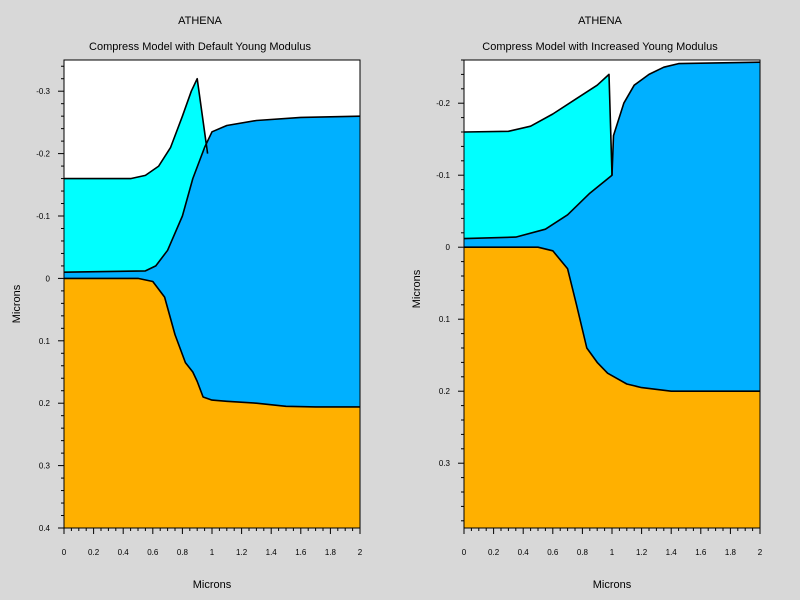 The image size is (800, 600). I want to click on y-tick-label-left: 0, so click(48, 278).